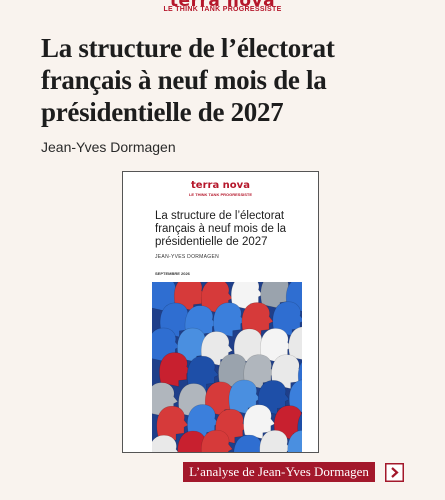 The width and height of the screenshot is (445, 500). I want to click on arrow-button, so click(394, 472).